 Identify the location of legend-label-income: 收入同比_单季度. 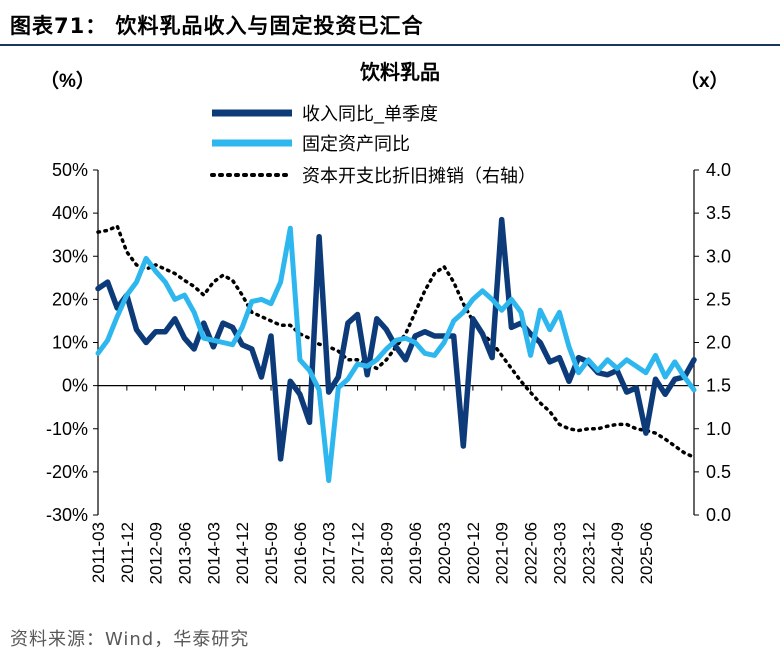
(370, 114).